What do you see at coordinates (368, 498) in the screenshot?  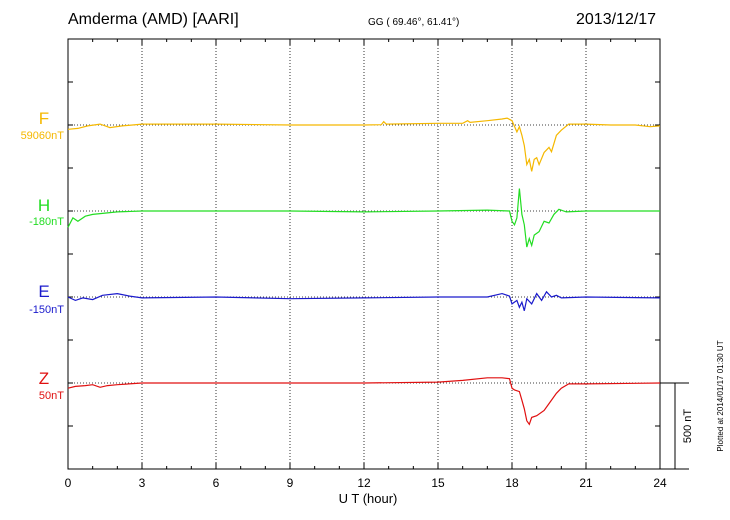 I see `x-axis-label: U T (hour)` at bounding box center [368, 498].